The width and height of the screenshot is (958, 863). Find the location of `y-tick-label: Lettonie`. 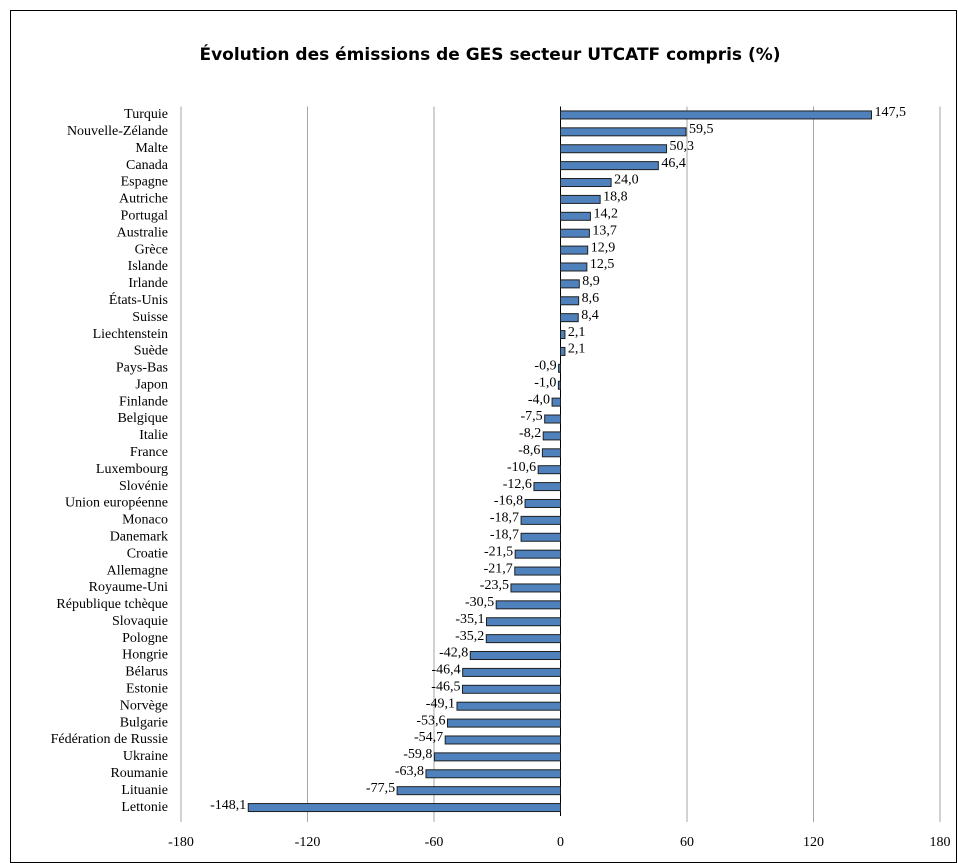

y-tick-label: Lettonie is located at coordinates (144, 807).